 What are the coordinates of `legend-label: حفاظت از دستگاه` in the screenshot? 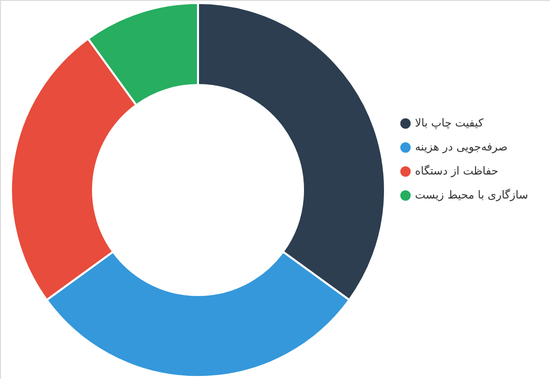 It's located at (456, 171).